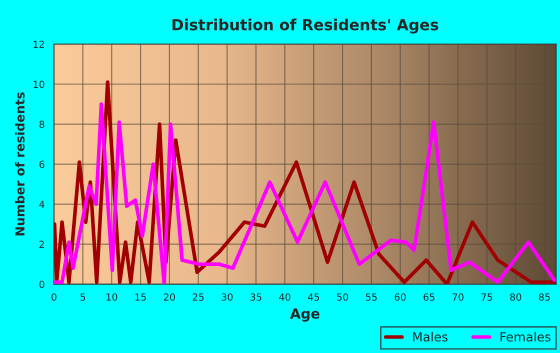 This screenshot has width=560, height=353. What do you see at coordinates (41, 164) in the screenshot?
I see `y-tick-label: 6` at bounding box center [41, 164].